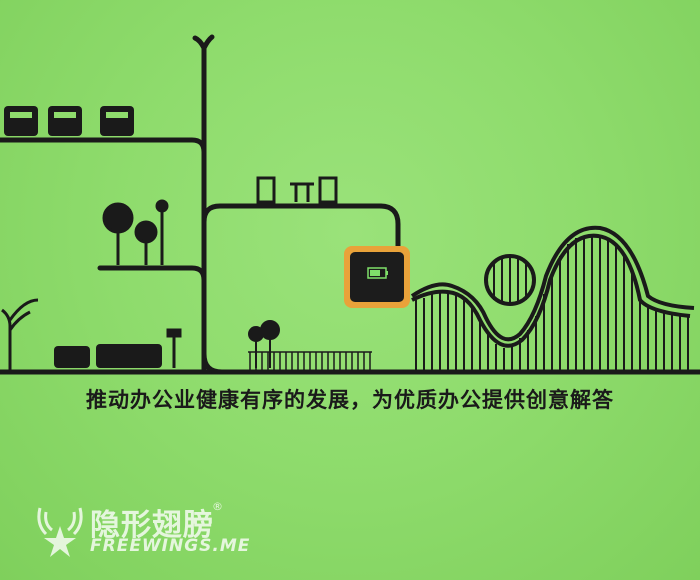  What do you see at coordinates (108, 356) in the screenshot?
I see `sofas-bottom` at bounding box center [108, 356].